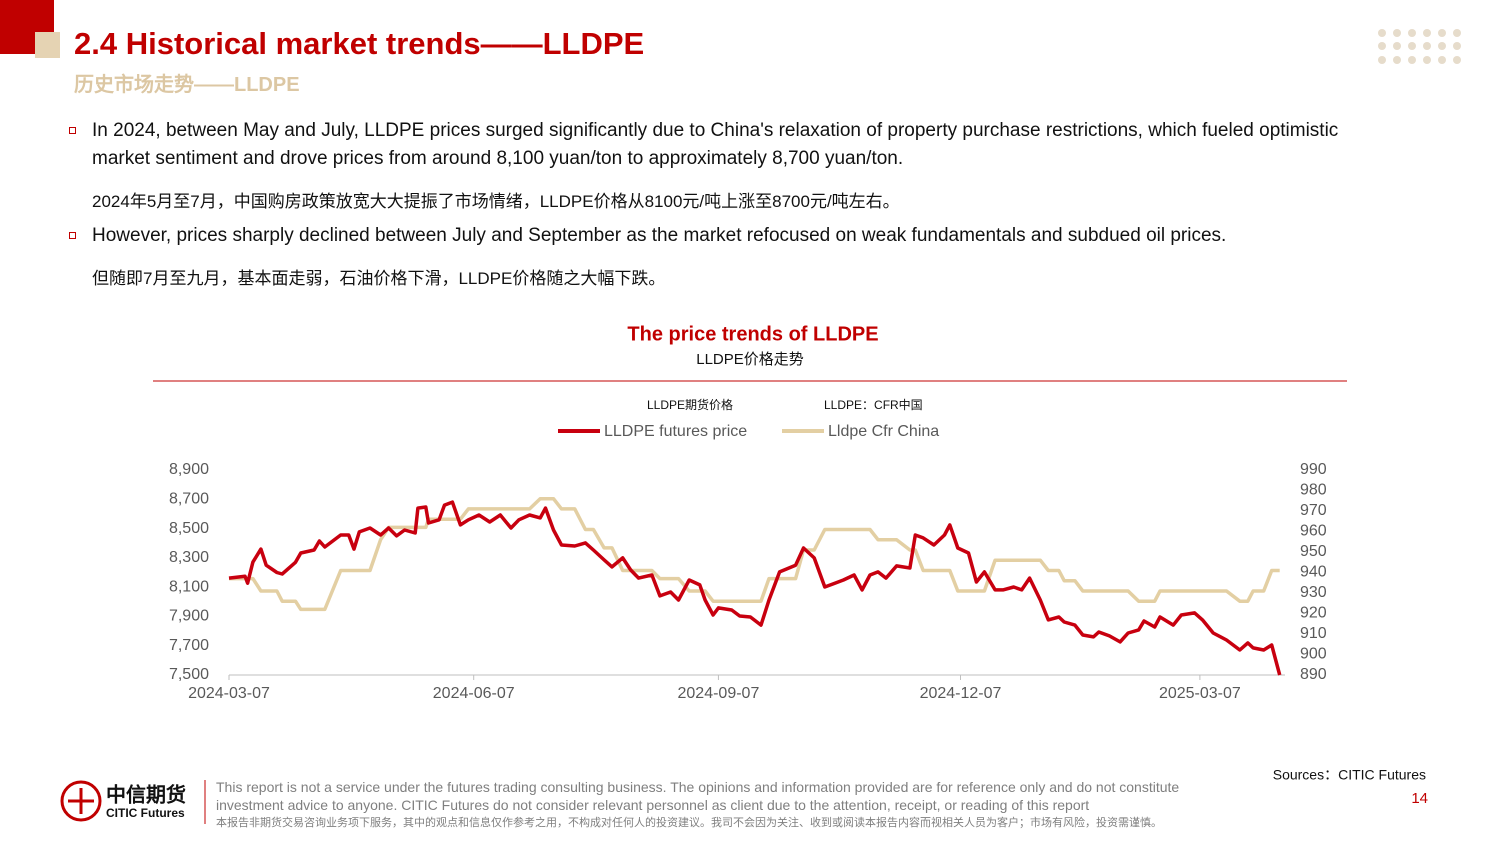 The image size is (1500, 844). Describe the element at coordinates (1349, 775) in the screenshot. I see `source: Sources：CITIC Futures` at that location.